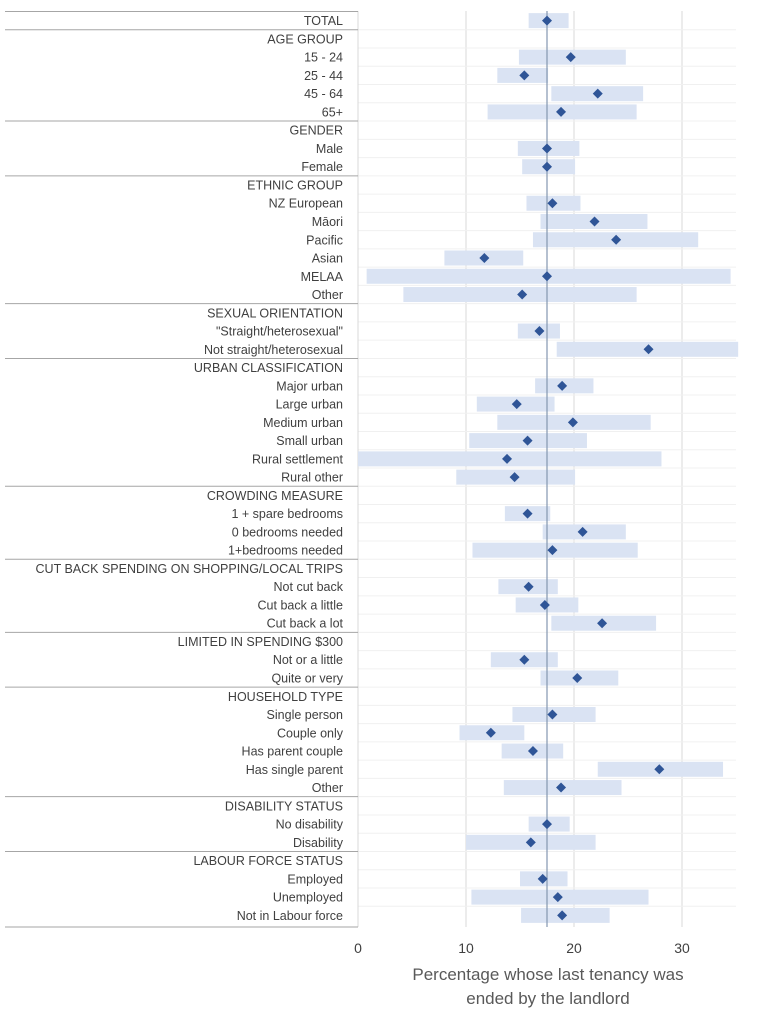 This screenshot has width=758, height=1024. What do you see at coordinates (308, 660) in the screenshot?
I see `row-label: Not or a little` at bounding box center [308, 660].